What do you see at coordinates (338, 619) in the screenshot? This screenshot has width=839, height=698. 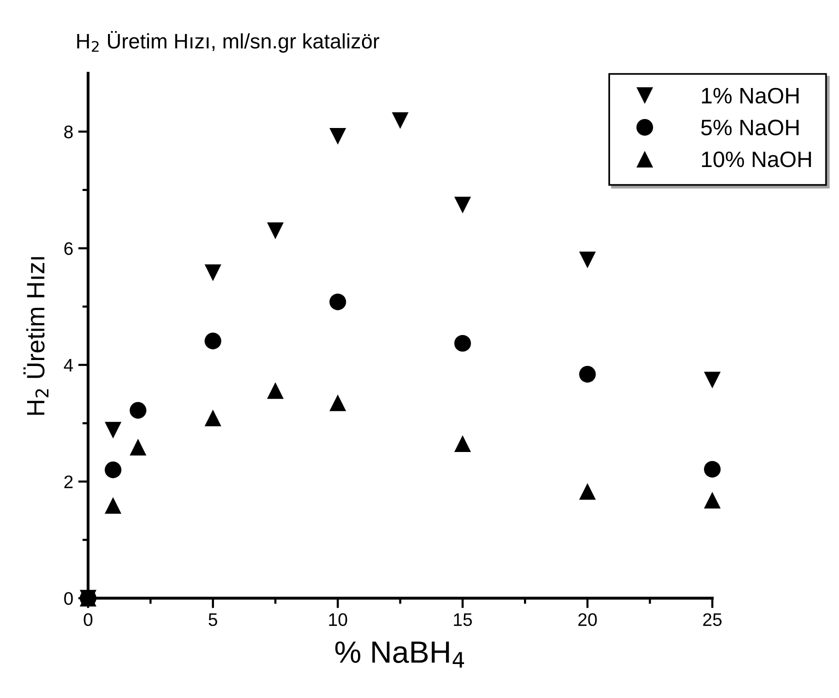 I see `x-tick-label: 10` at bounding box center [338, 619].